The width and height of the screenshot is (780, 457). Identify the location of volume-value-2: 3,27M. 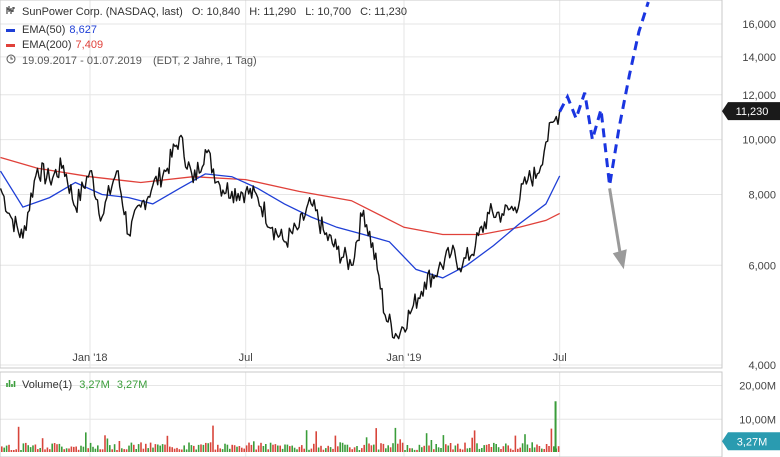
(132, 385).